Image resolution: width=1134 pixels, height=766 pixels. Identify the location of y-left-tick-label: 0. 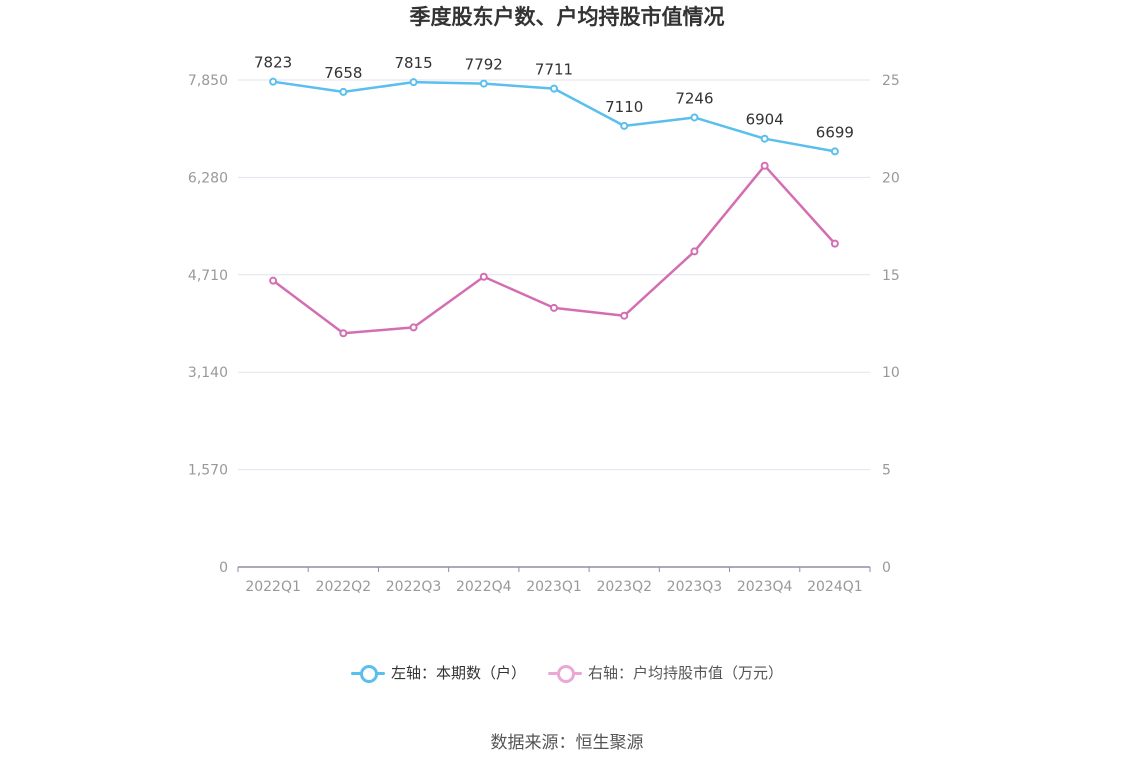
(223, 568).